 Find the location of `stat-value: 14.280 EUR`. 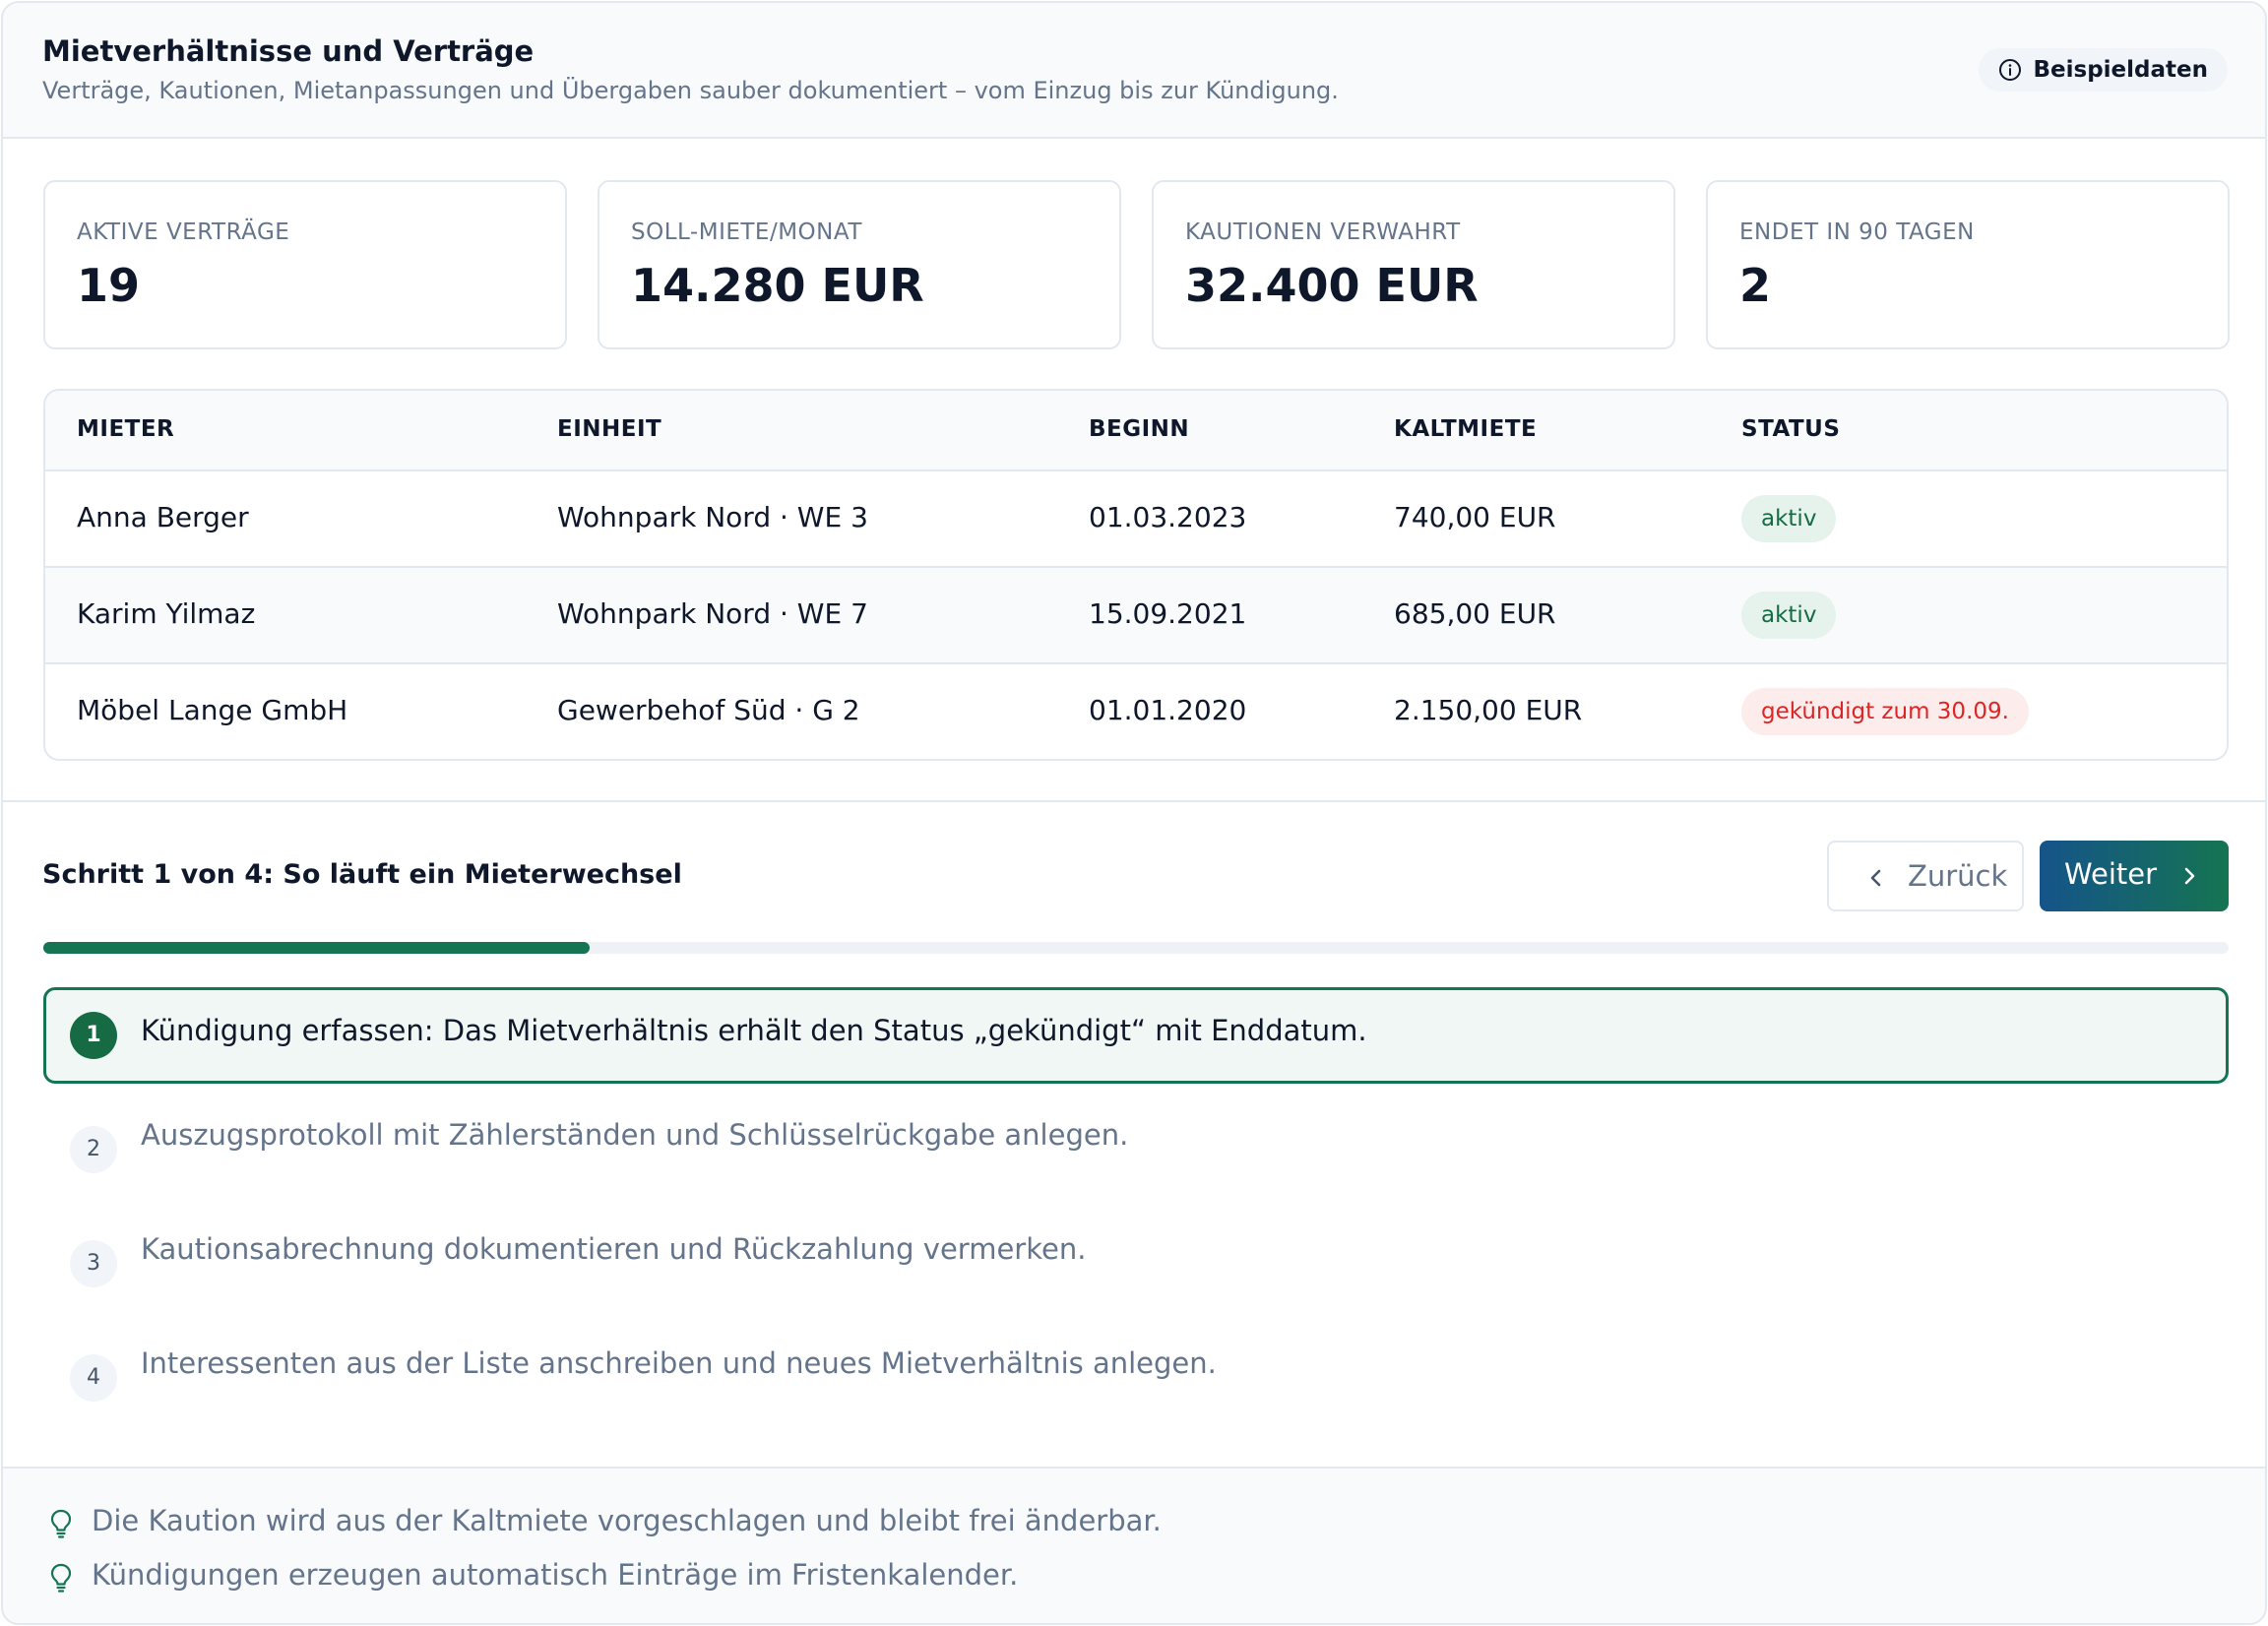

stat-value: 14.280 EUR is located at coordinates (777, 285).